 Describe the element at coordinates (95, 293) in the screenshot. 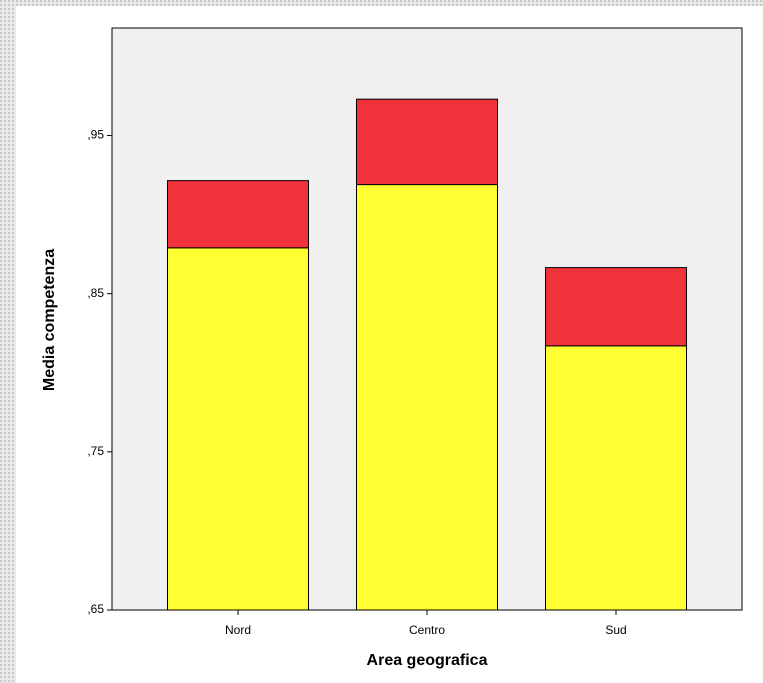

I see `y-tick-label: ,85` at that location.